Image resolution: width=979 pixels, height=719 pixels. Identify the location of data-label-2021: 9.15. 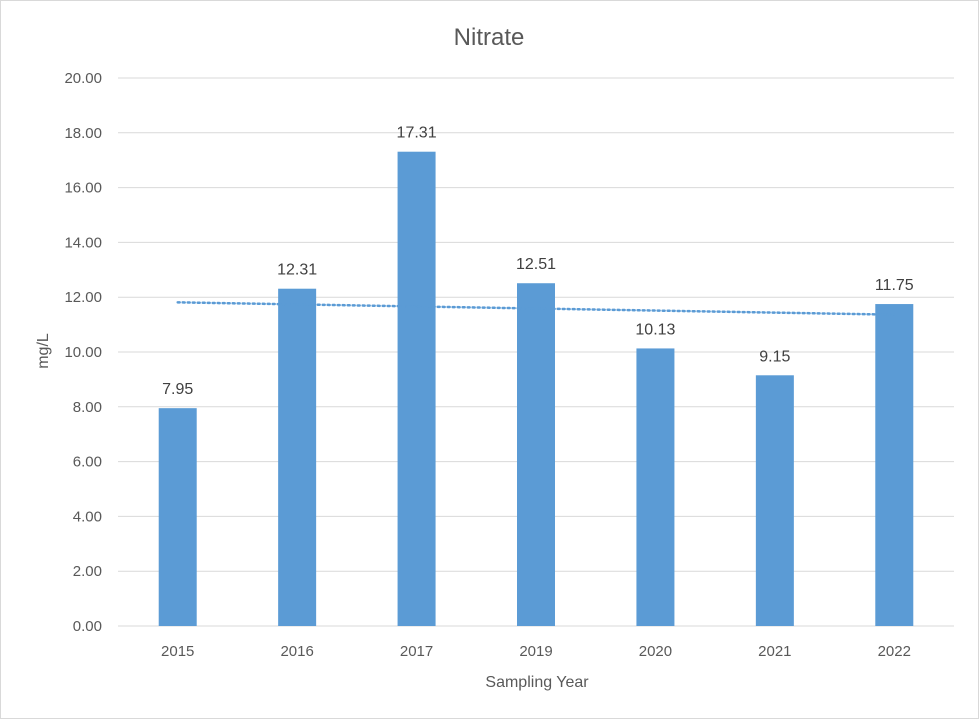
(774, 356).